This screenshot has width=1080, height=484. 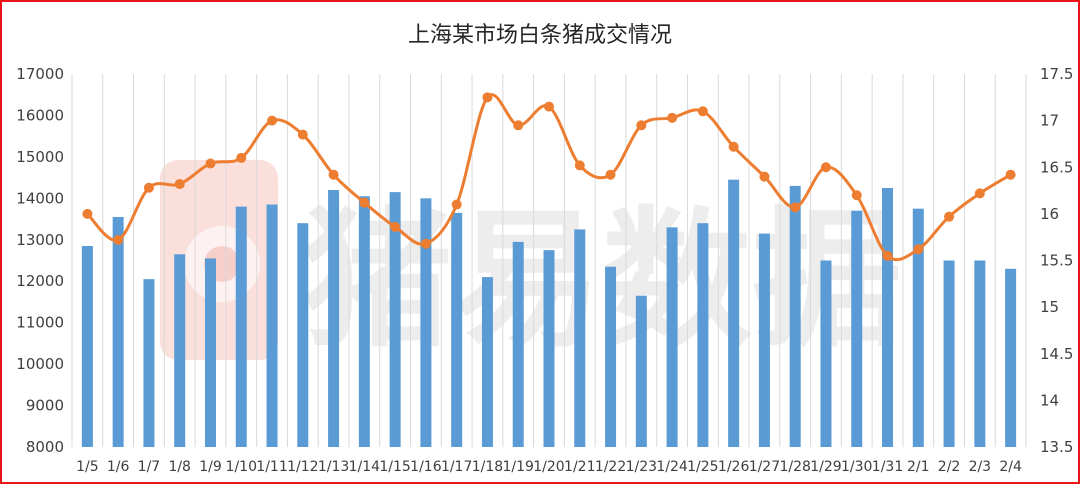 What do you see at coordinates (764, 467) in the screenshot?
I see `x-tick-label: 1/27` at bounding box center [764, 467].